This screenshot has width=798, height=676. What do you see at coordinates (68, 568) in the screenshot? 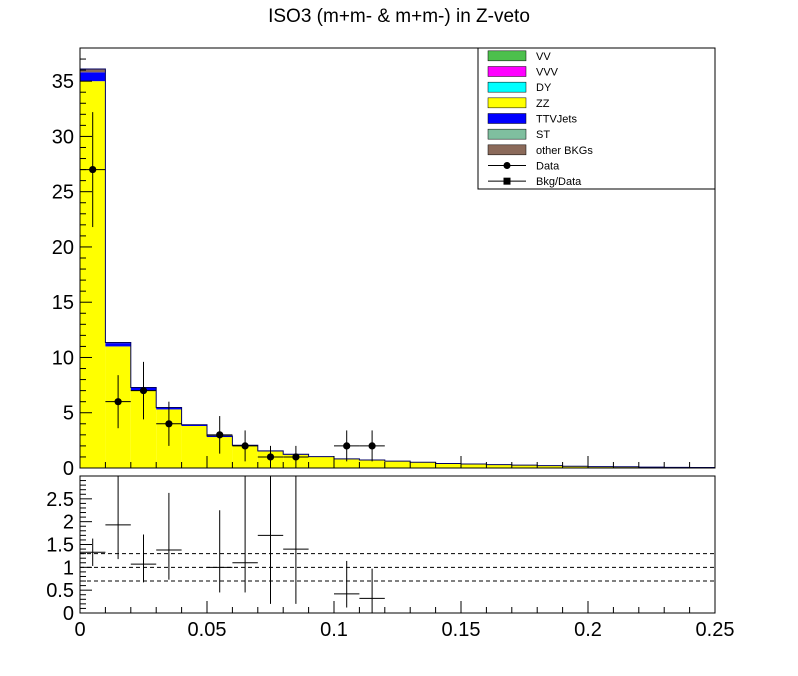
I see `ratio-y-tick-label: 1` at bounding box center [68, 568].